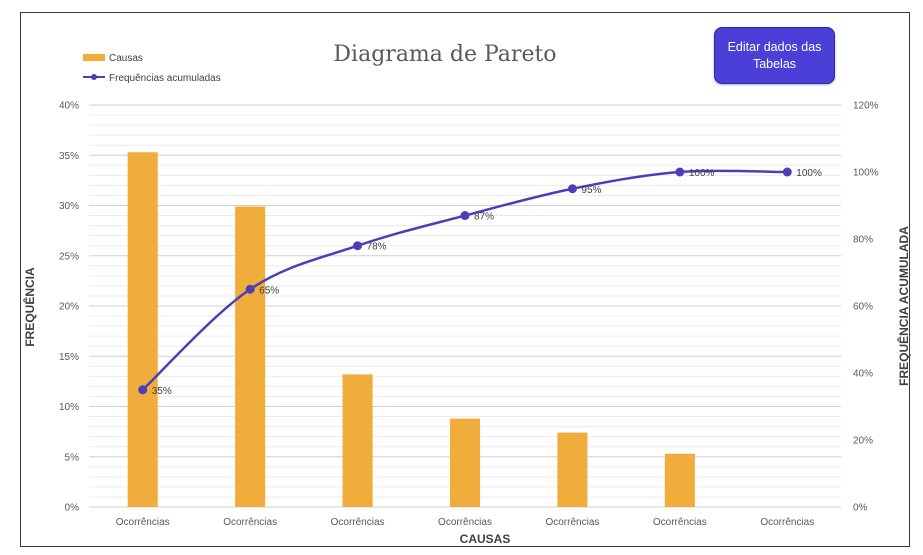  What do you see at coordinates (69, 407) in the screenshot?
I see `y-tick-label: 10%` at bounding box center [69, 407].